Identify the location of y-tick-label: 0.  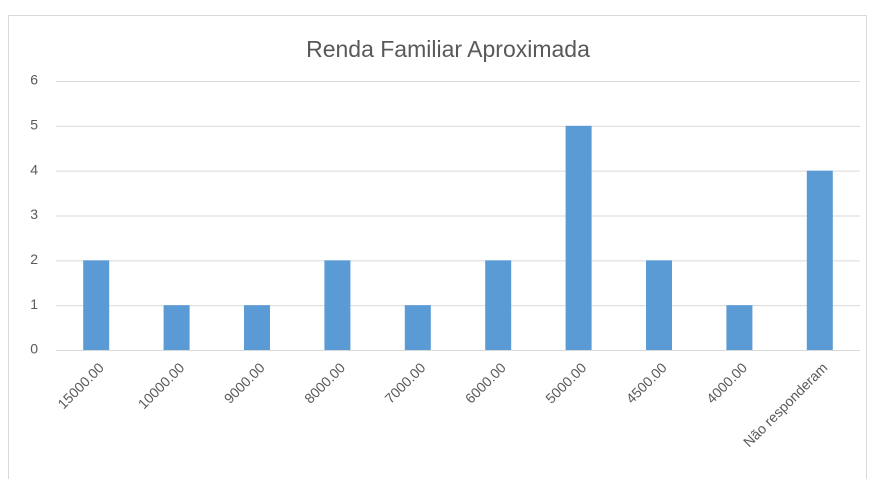
(34, 349).